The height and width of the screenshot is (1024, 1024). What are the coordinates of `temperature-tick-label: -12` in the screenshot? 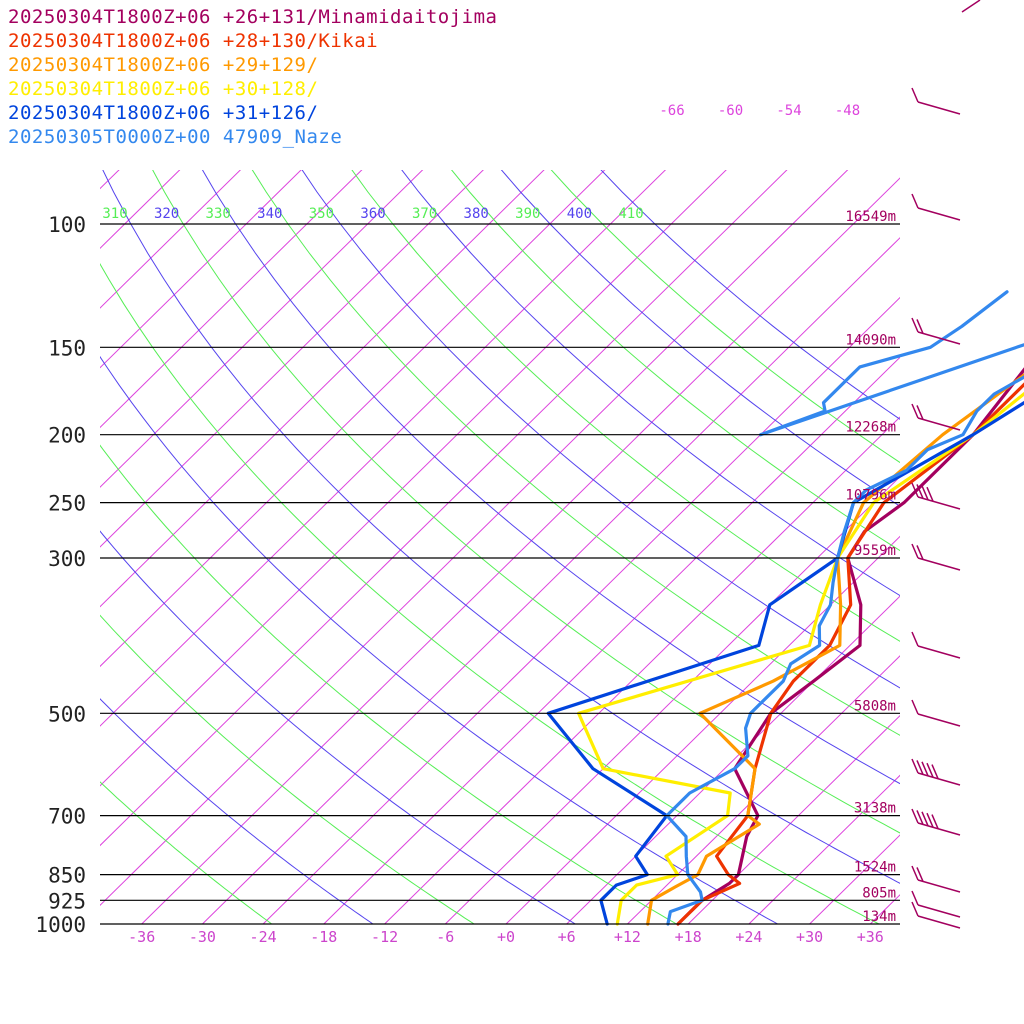 It's located at (384, 937).